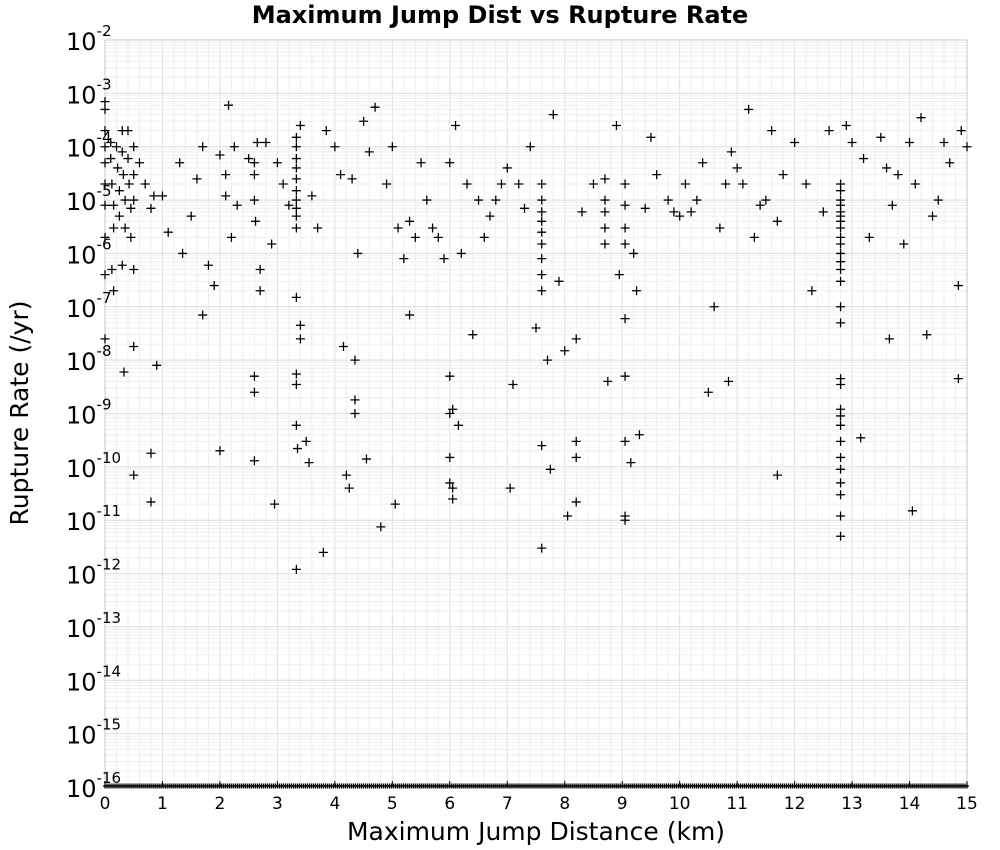 Image resolution: width=1000 pixels, height=850 pixels. Describe the element at coordinates (852, 804) in the screenshot. I see `x-tick-label: 13` at that location.